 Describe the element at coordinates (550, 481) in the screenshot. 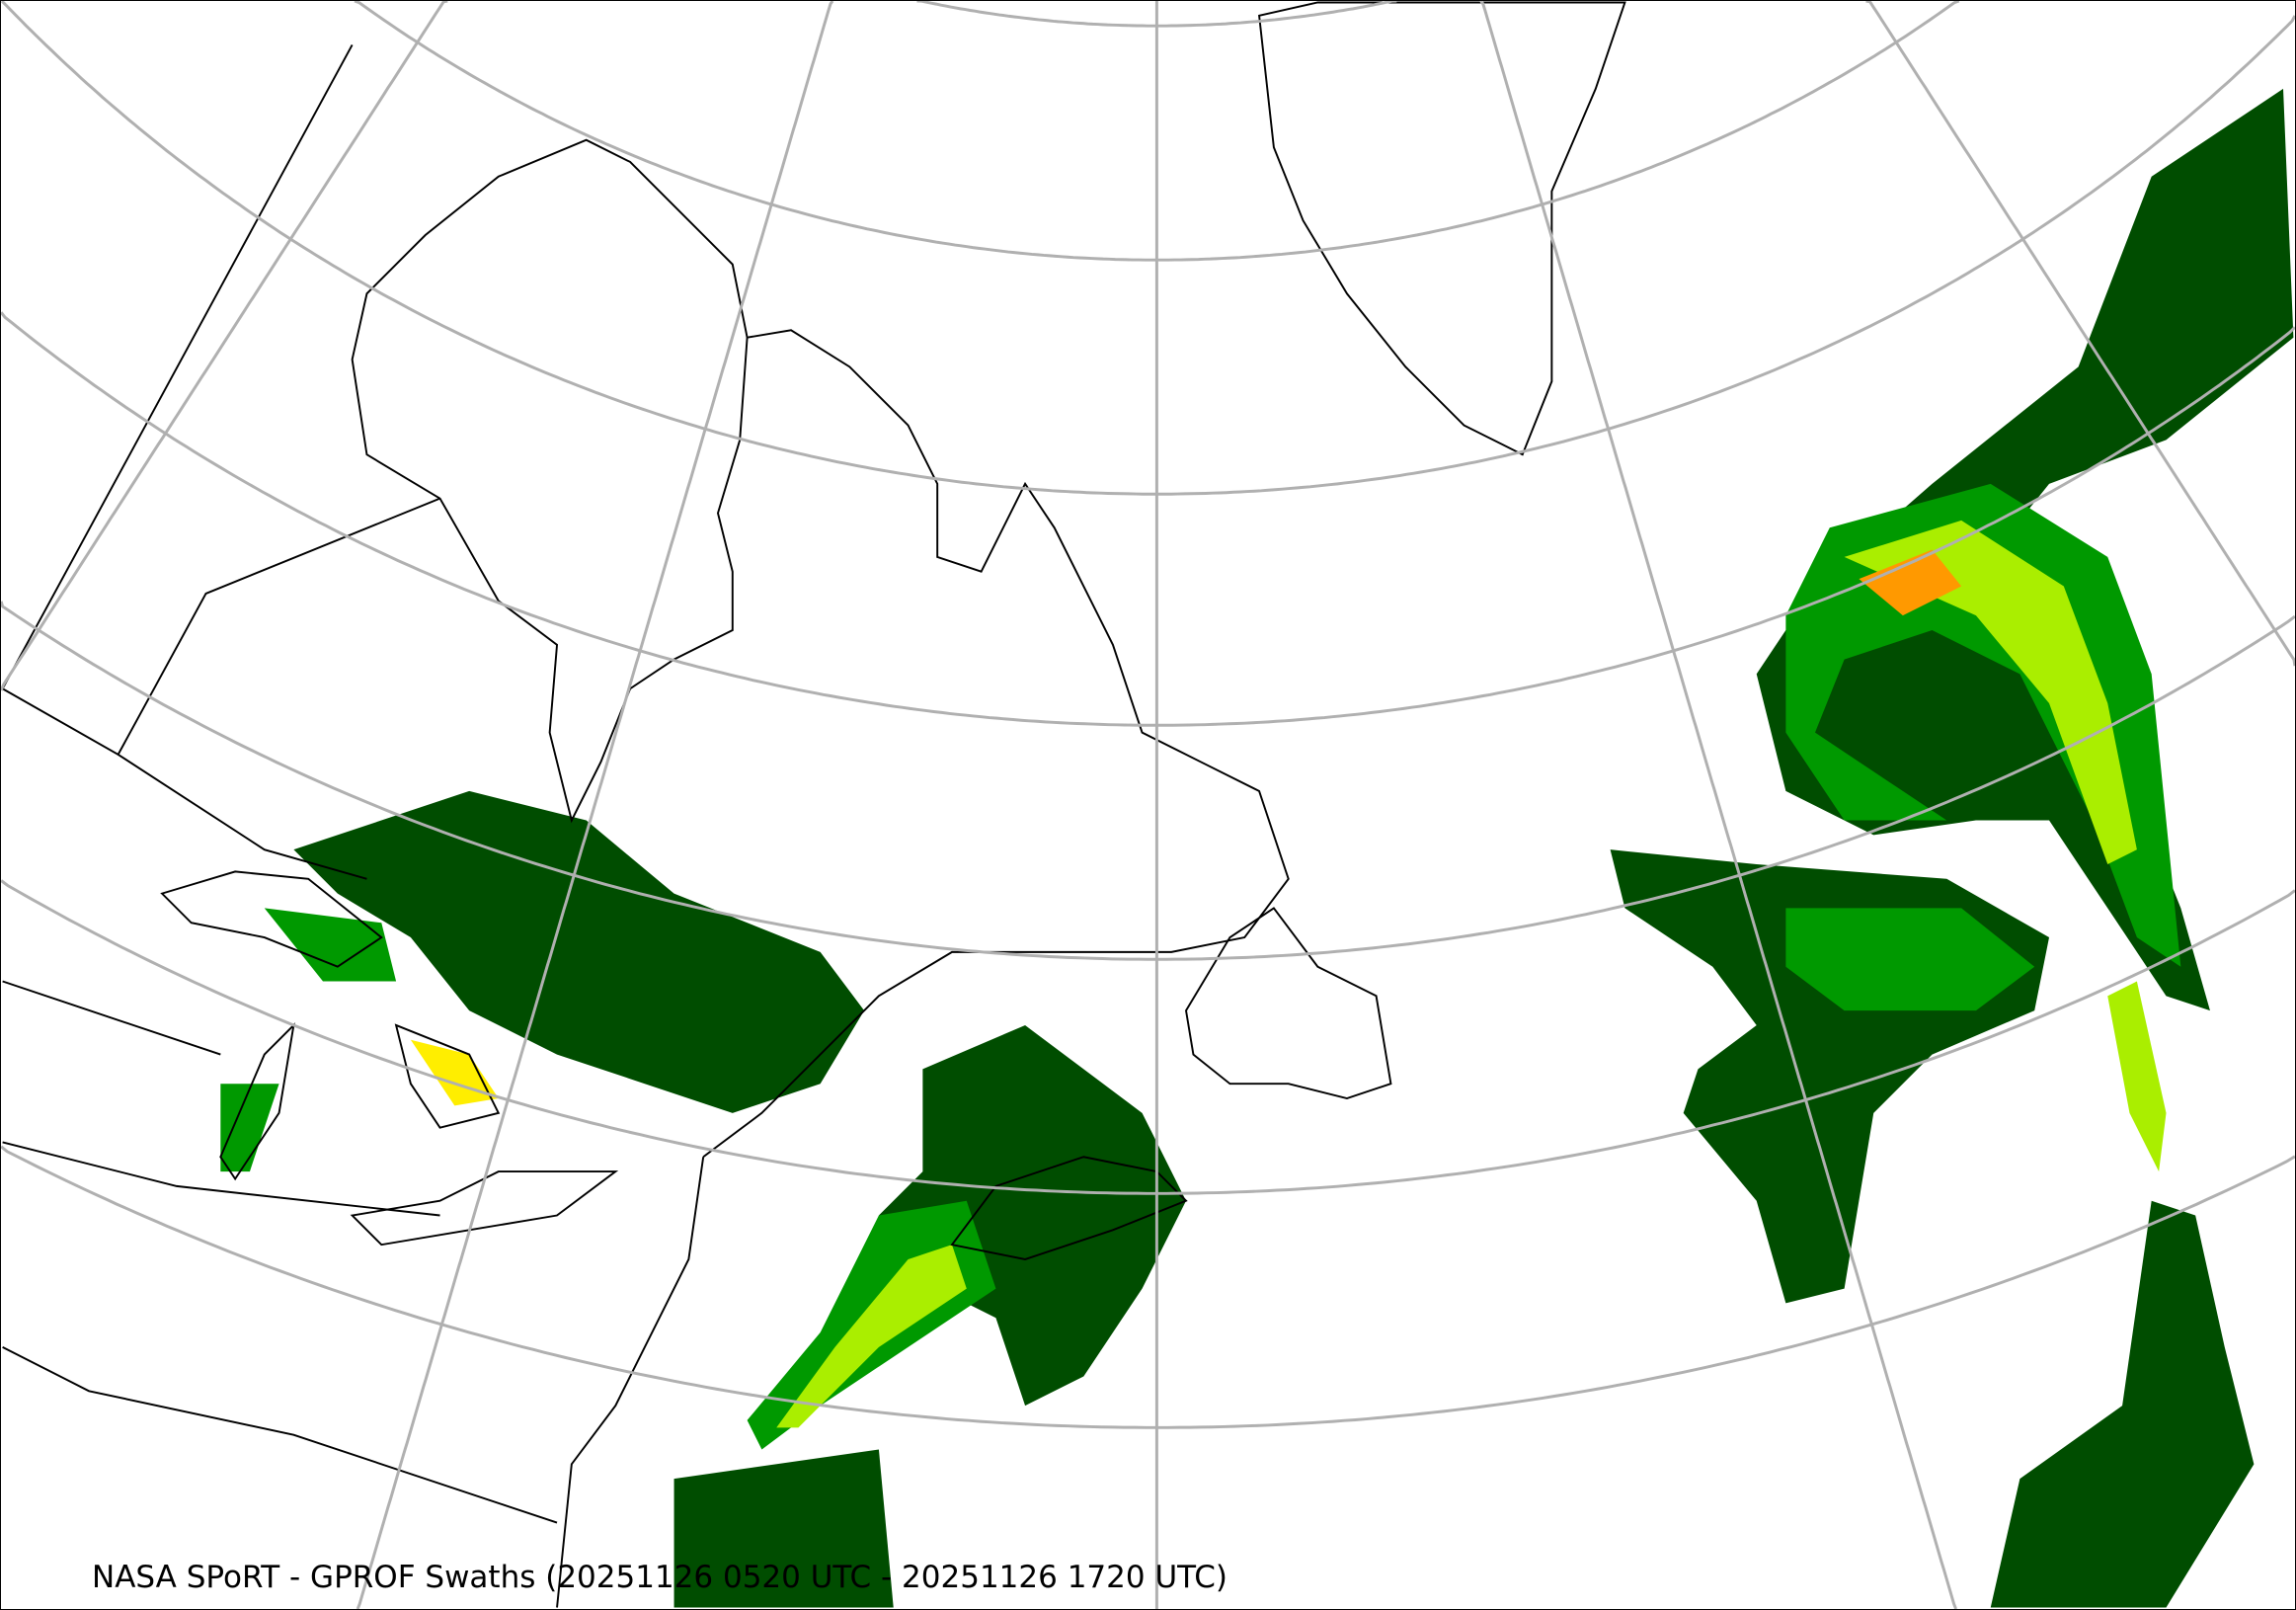

I see `hudson-bay-coast` at that location.